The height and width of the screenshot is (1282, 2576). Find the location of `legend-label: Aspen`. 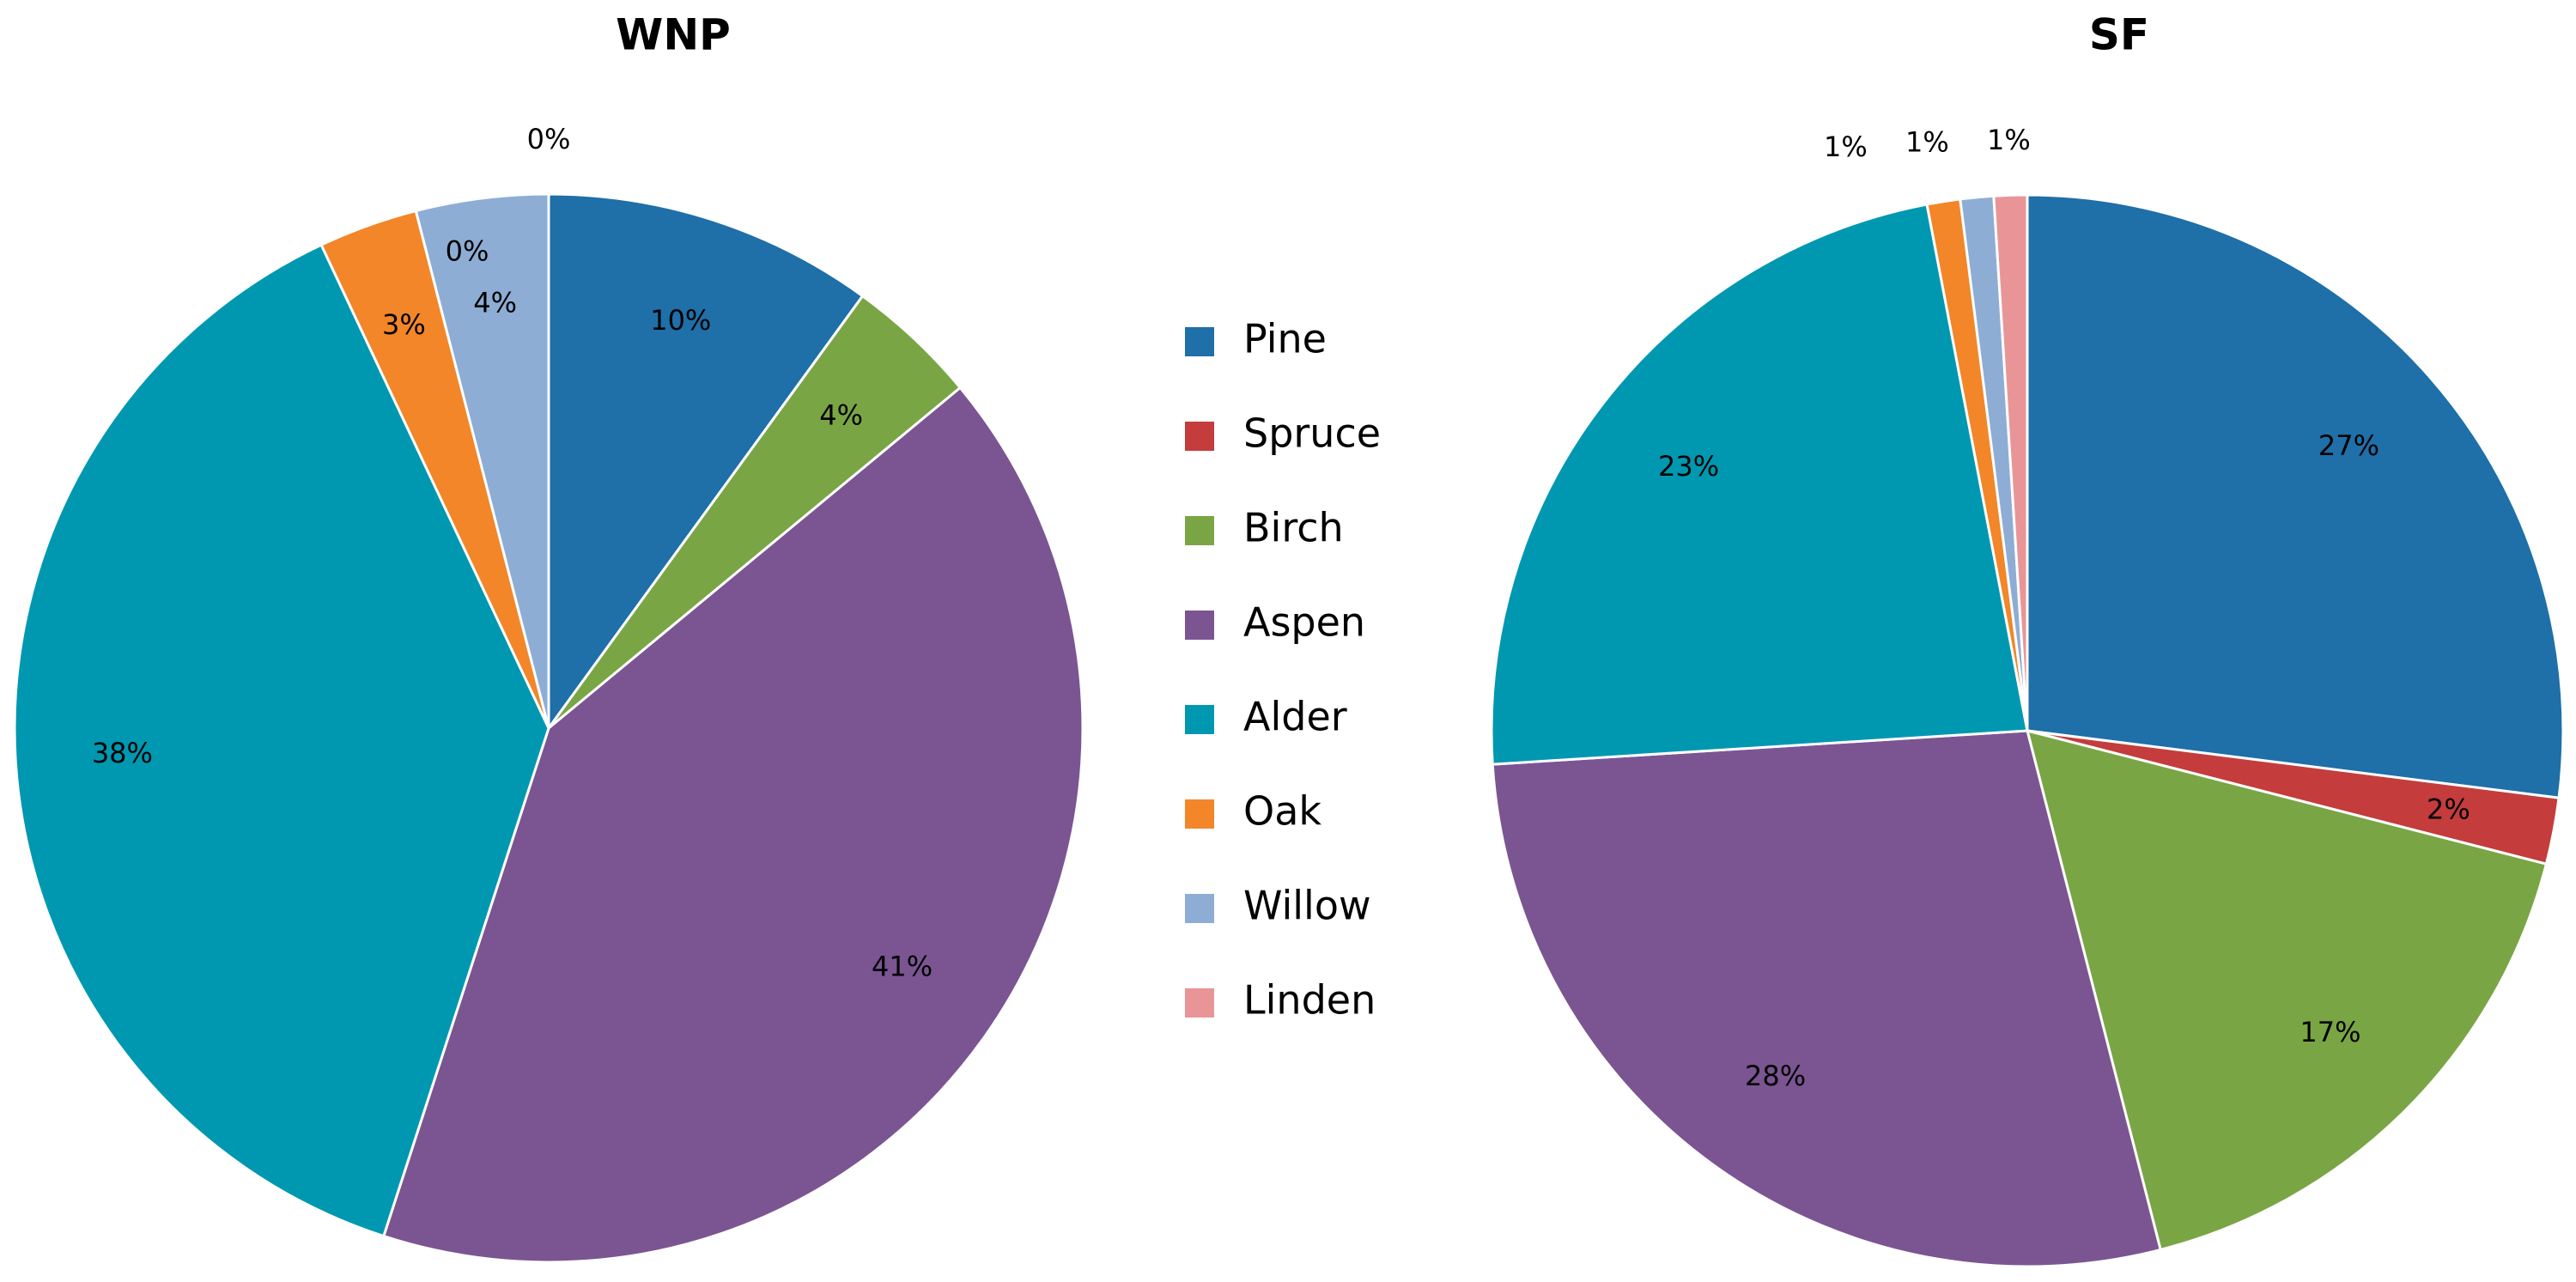

legend-label: Aspen is located at coordinates (1304, 622).